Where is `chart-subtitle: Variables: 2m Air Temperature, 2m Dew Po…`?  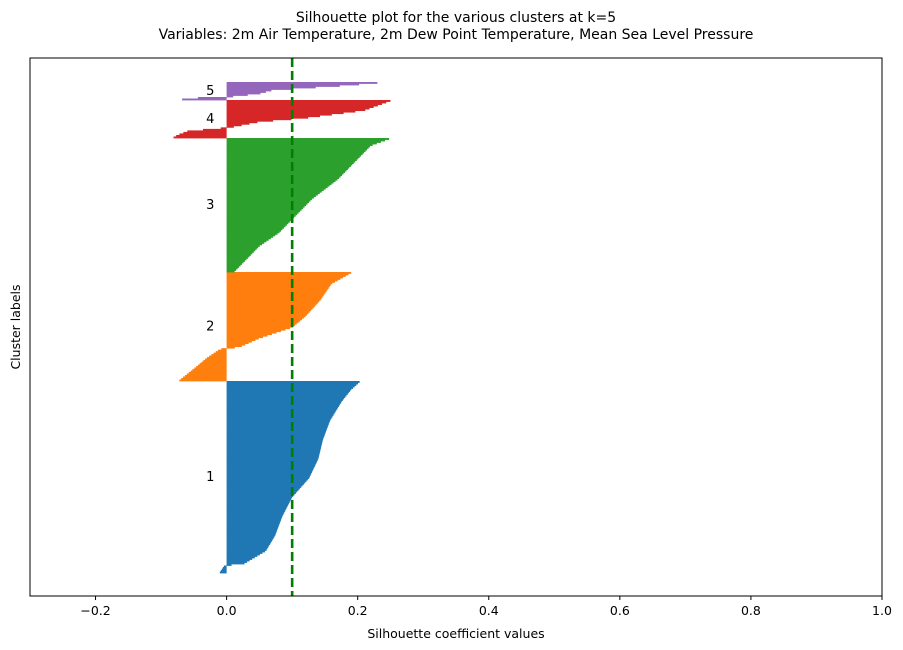
chart-subtitle: Variables: 2m Air Temperature, 2m Dew Po… is located at coordinates (456, 35).